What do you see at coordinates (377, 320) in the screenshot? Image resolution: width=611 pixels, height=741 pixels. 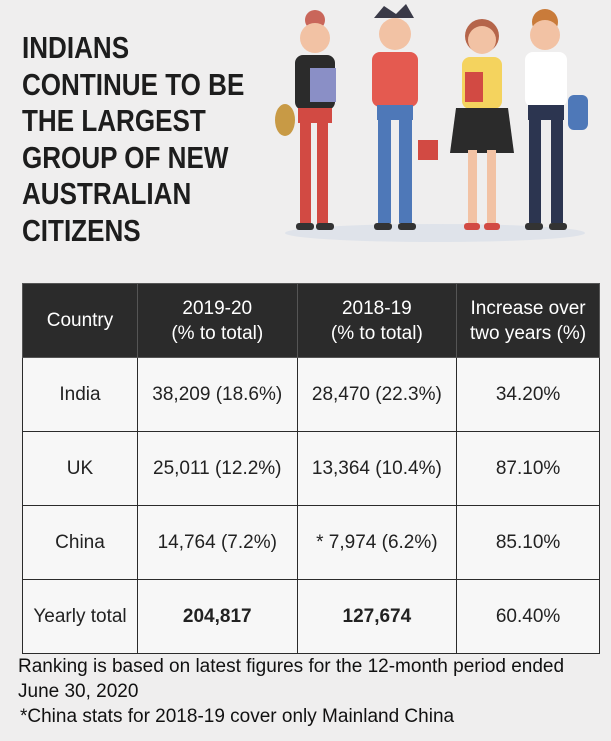 I see `header-cell: 2018-19 (% to total)` at bounding box center [377, 320].